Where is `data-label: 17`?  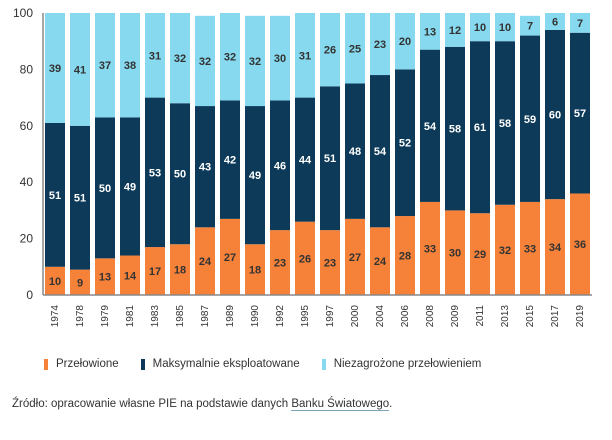
data-label: 17 is located at coordinates (155, 272).